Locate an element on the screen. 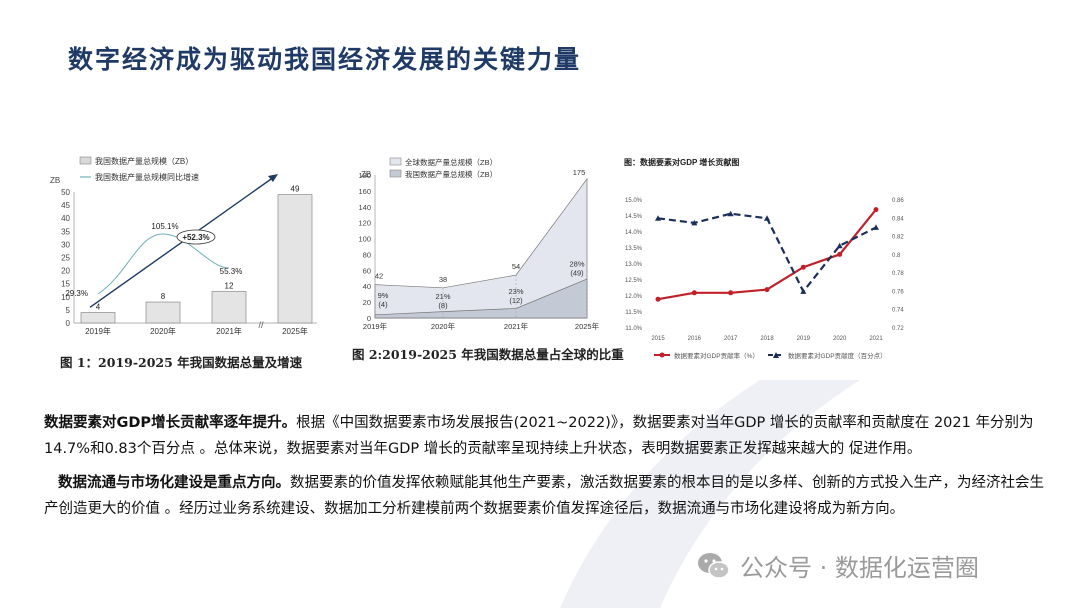 The height and width of the screenshot is (608, 1080). legend-bar-swatch is located at coordinates (85, 160).